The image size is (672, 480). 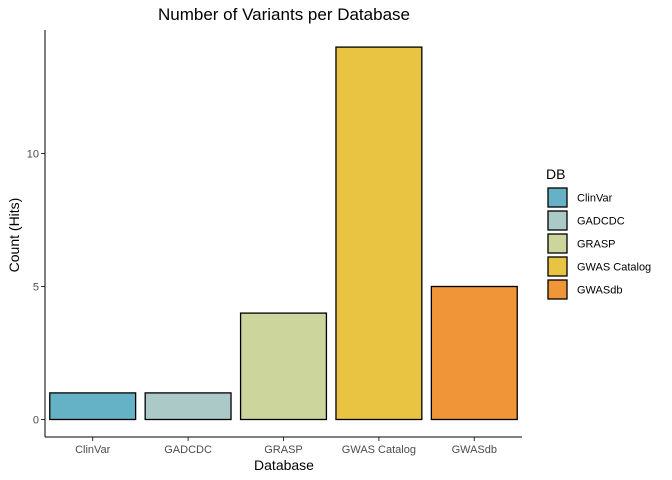 I want to click on legend-key-clinvar, so click(x=557, y=197).